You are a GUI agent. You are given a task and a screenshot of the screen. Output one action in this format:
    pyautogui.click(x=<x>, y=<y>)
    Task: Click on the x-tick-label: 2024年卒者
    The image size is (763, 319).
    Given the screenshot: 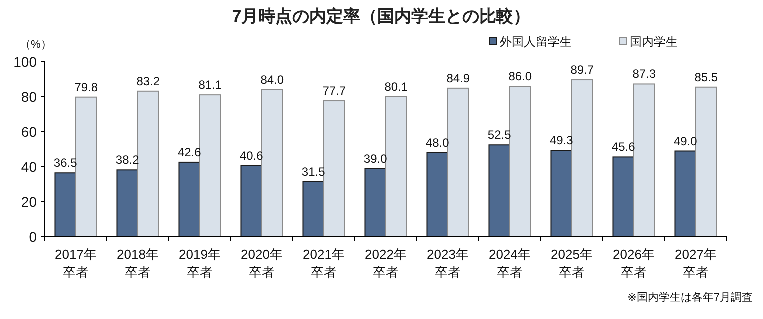 What is the action you would take?
    pyautogui.click(x=510, y=263)
    